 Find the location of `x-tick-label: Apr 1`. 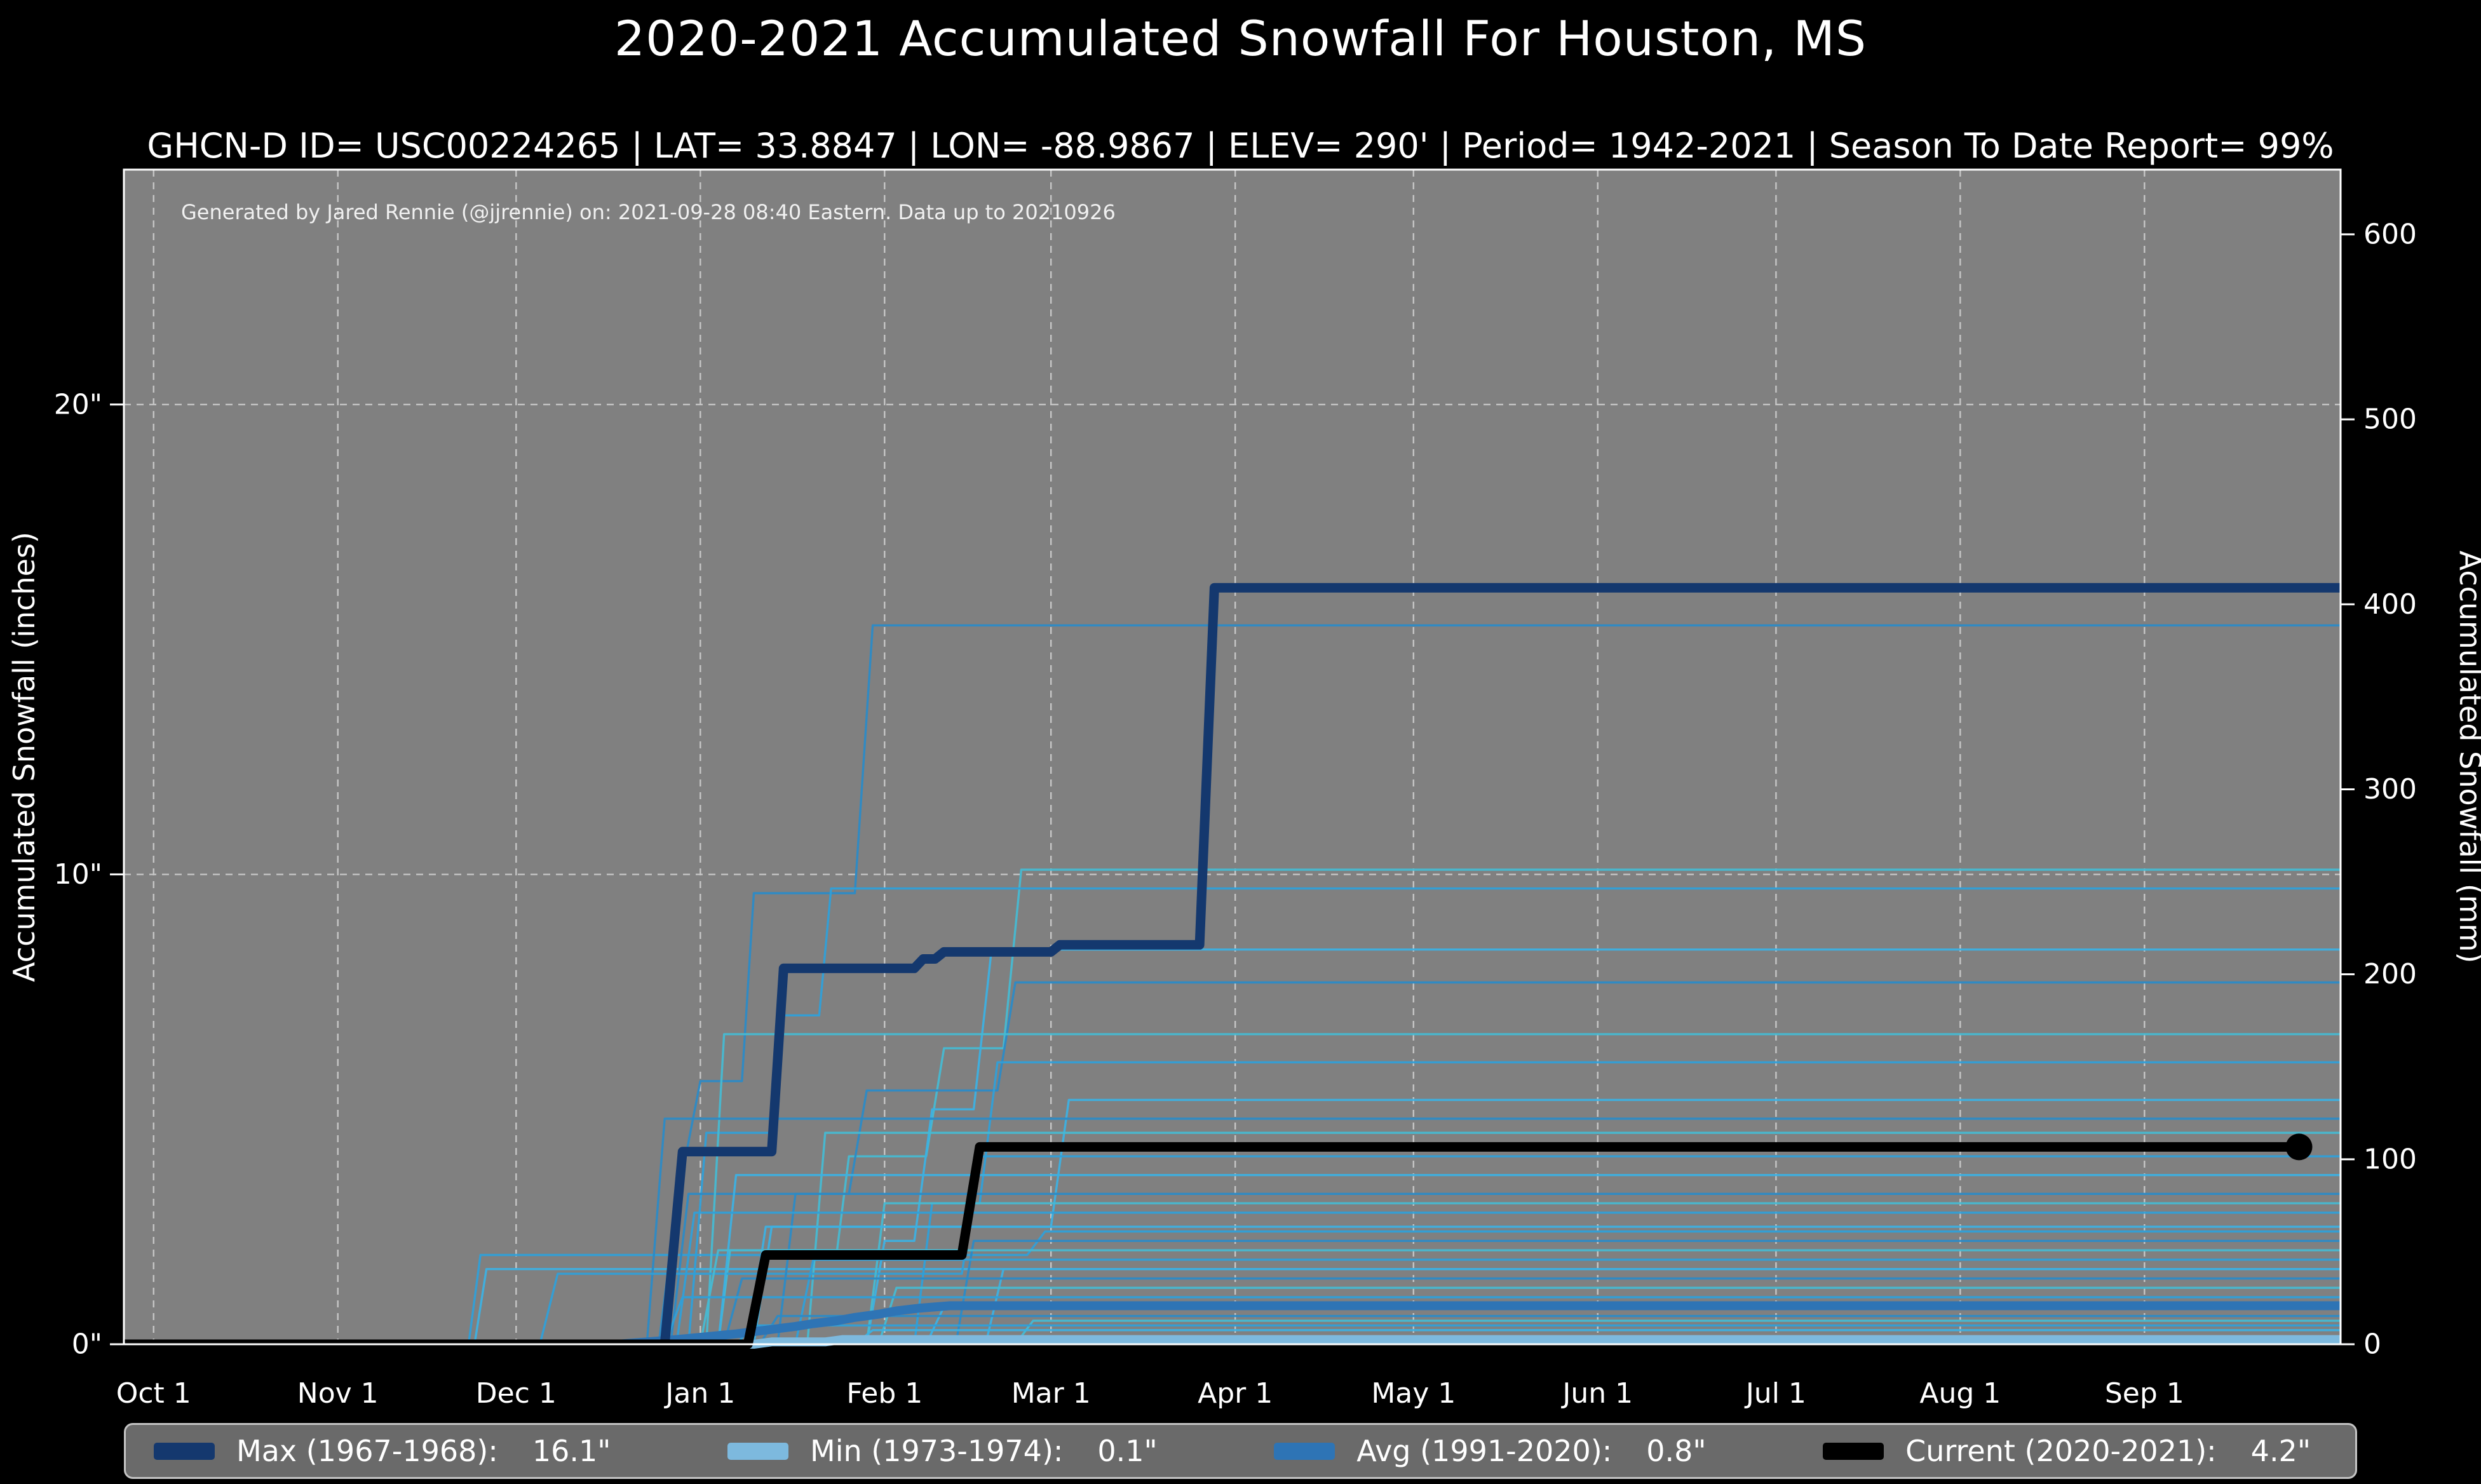

x-tick-label: Apr 1 is located at coordinates (1235, 1393).